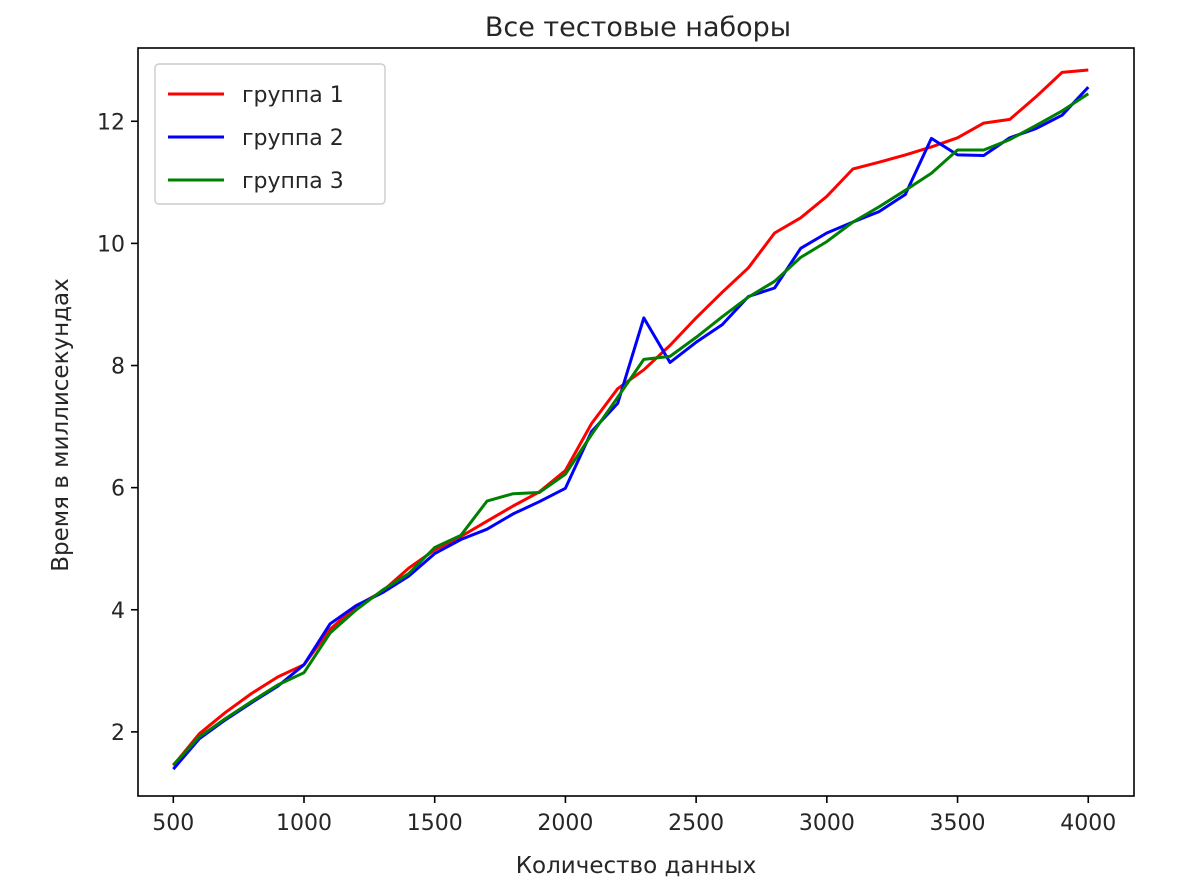 This screenshot has width=1192, height=896. I want to click on x-axis: 500 1000 1500 2000 2500 3000 3500 4000, so click(634, 816).